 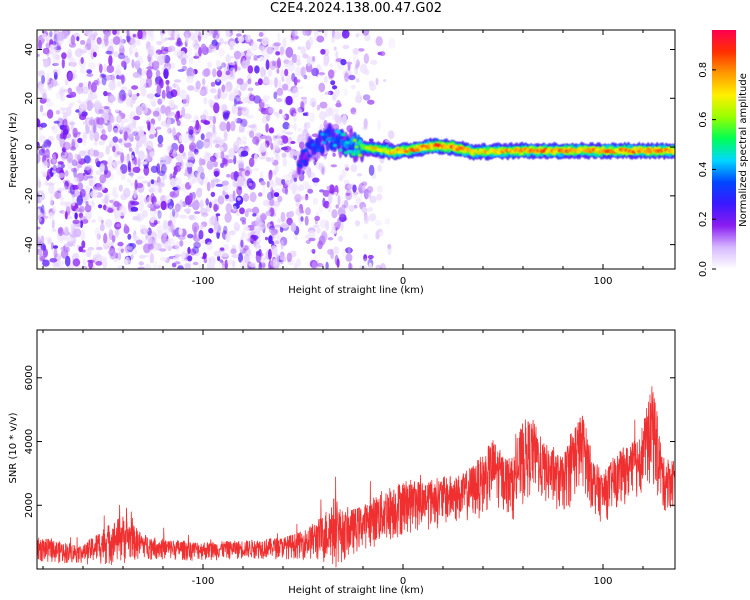 What do you see at coordinates (602, 281) in the screenshot?
I see `x-tick-label: 100` at bounding box center [602, 281].